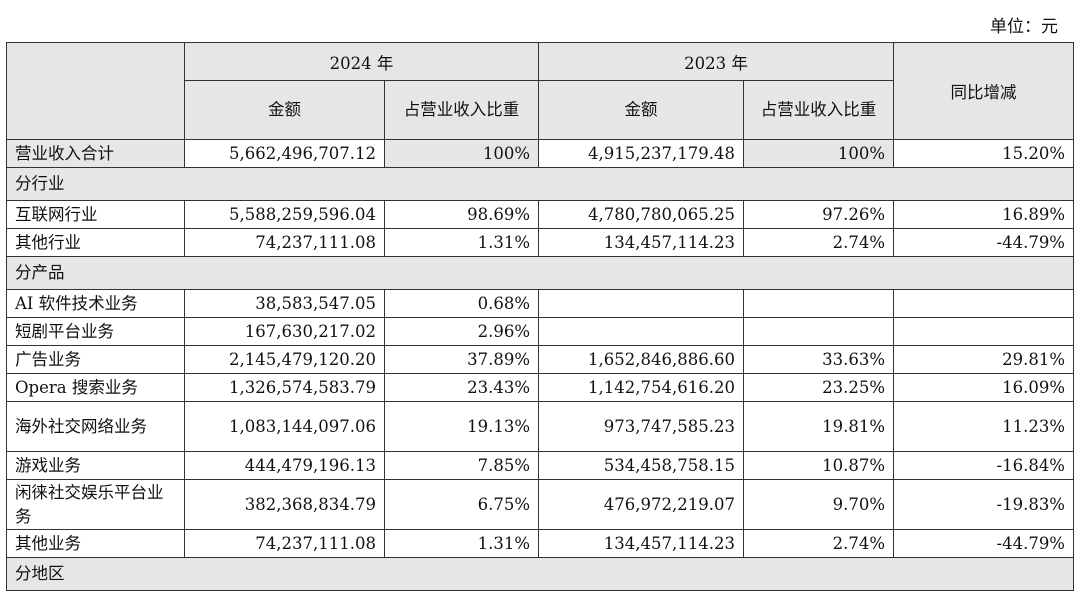 Image resolution: width=1080 pixels, height=615 pixels. What do you see at coordinates (284, 153) in the screenshot?
I see `total-amount-2024: 5,662,496,707.12` at bounding box center [284, 153].